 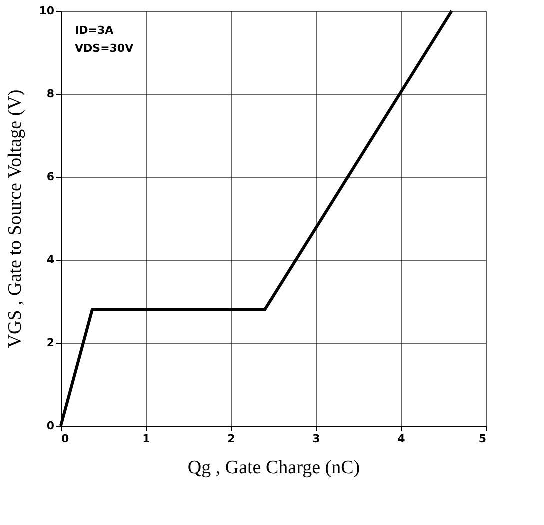 What do you see at coordinates (402, 439) in the screenshot?
I see `x-tick-label: 4` at bounding box center [402, 439].